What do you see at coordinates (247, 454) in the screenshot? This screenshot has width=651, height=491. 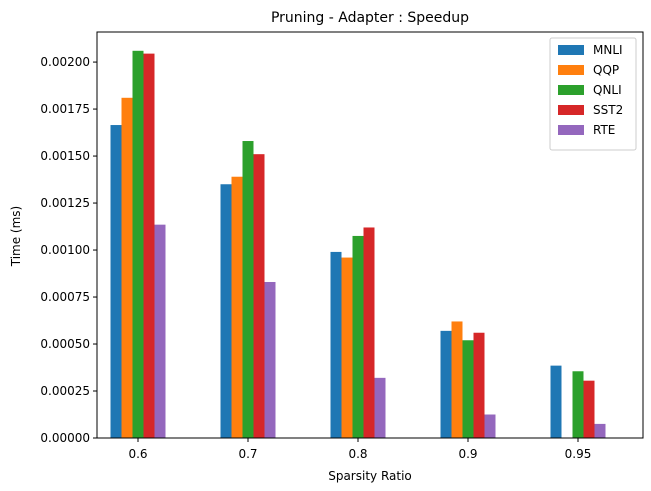 I see `x-tick-label: 0.7` at bounding box center [247, 454].